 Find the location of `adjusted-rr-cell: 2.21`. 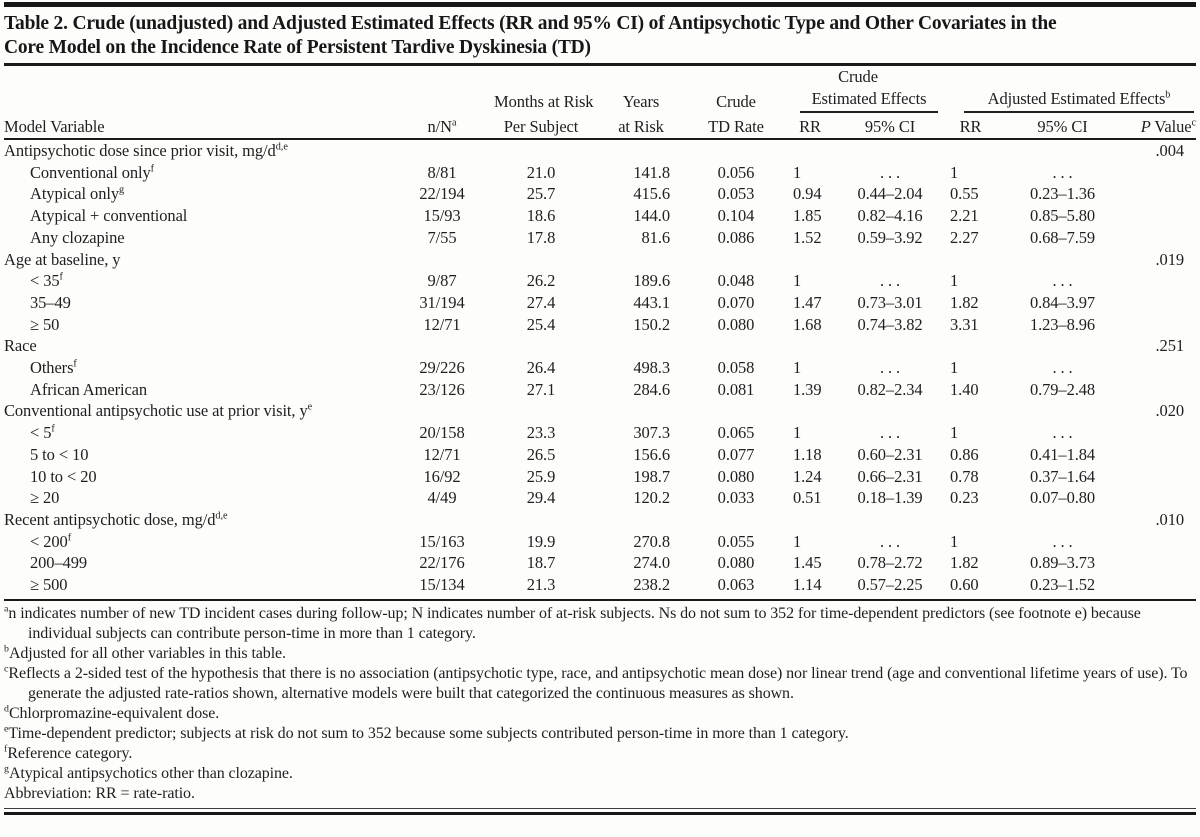

adjusted-rr-cell: 2.21 is located at coordinates (964, 216).